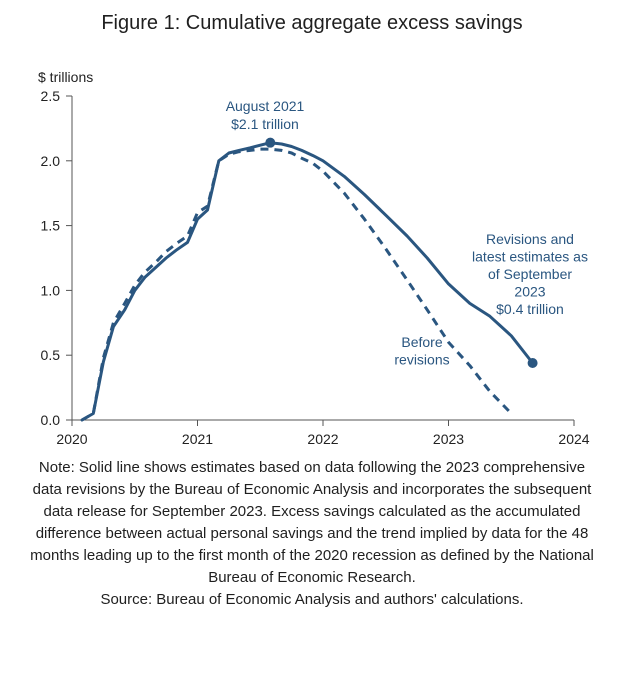 This screenshot has height=680, width=624. What do you see at coordinates (530, 274) in the screenshot?
I see `annotation-latest-line: of September` at bounding box center [530, 274].